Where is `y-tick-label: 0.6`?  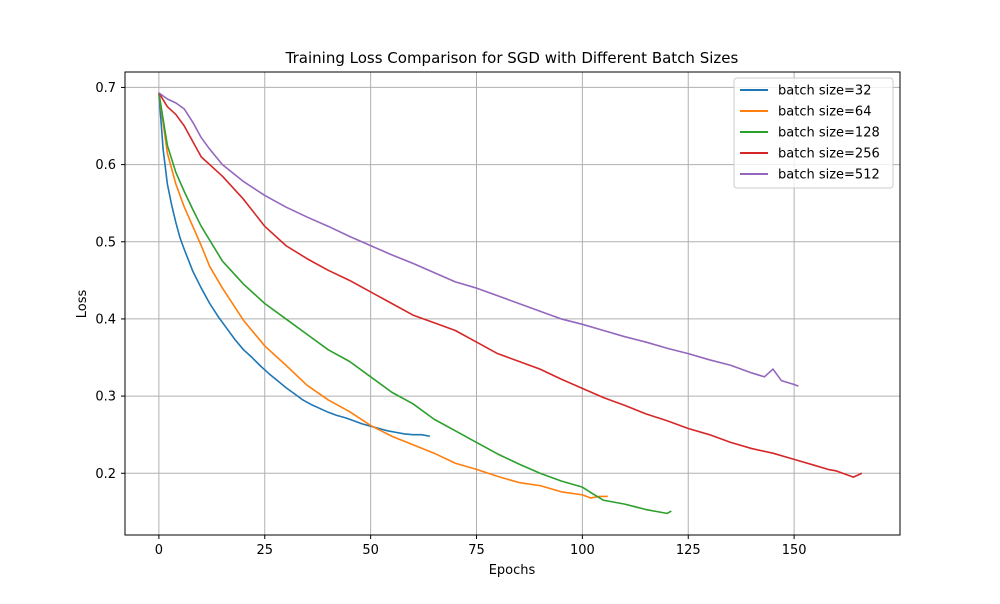 y-tick-label: 0.6 is located at coordinates (105, 165).